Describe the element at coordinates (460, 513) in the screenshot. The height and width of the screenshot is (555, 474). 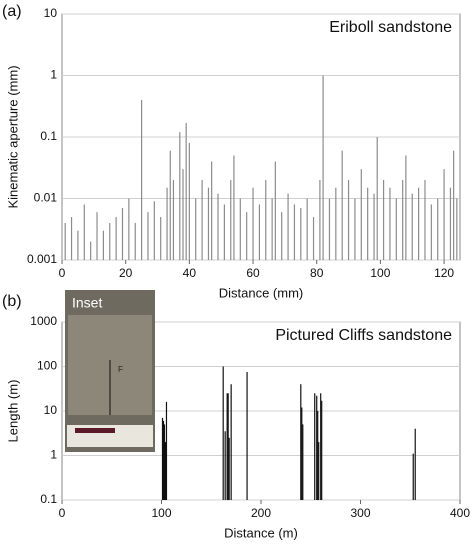
I see `x-tick-label: 400` at that location.